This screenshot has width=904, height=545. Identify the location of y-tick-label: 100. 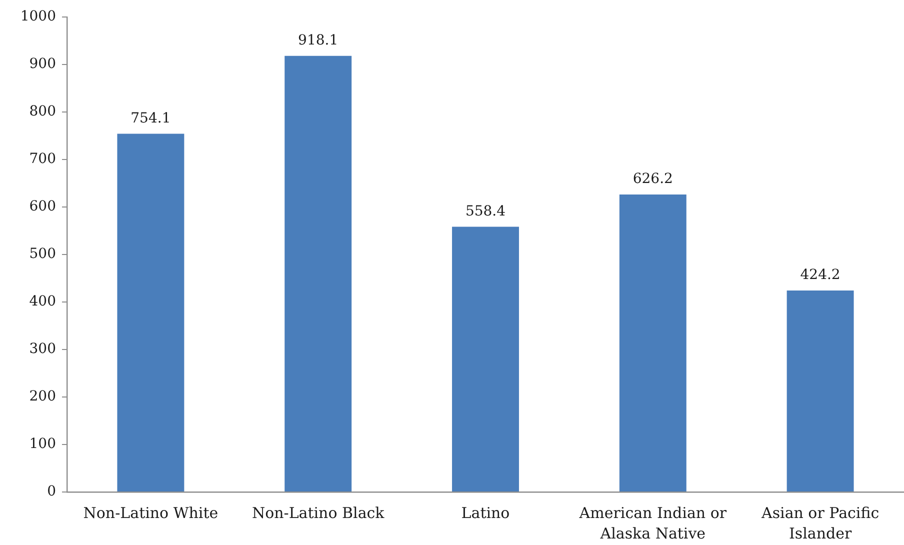
(42, 444).